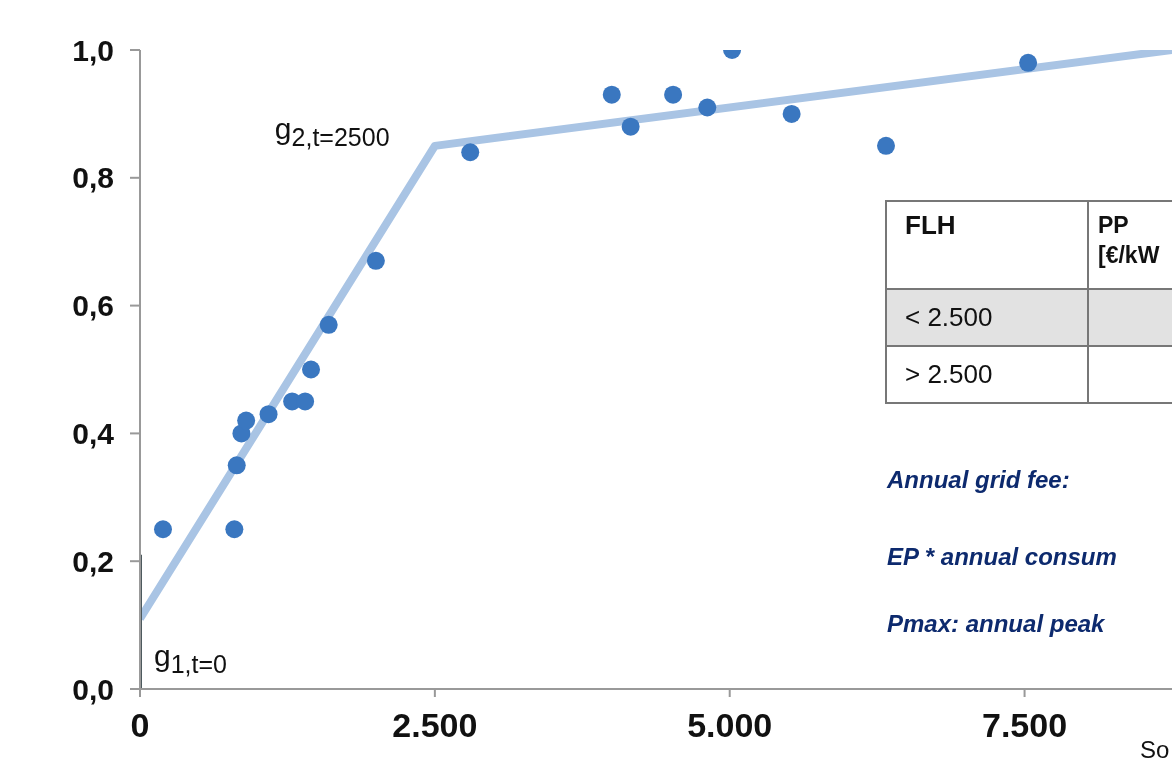 The width and height of the screenshot is (1172, 767). I want to click on annotation: g$_{1,t=0}$, so click(190, 659).